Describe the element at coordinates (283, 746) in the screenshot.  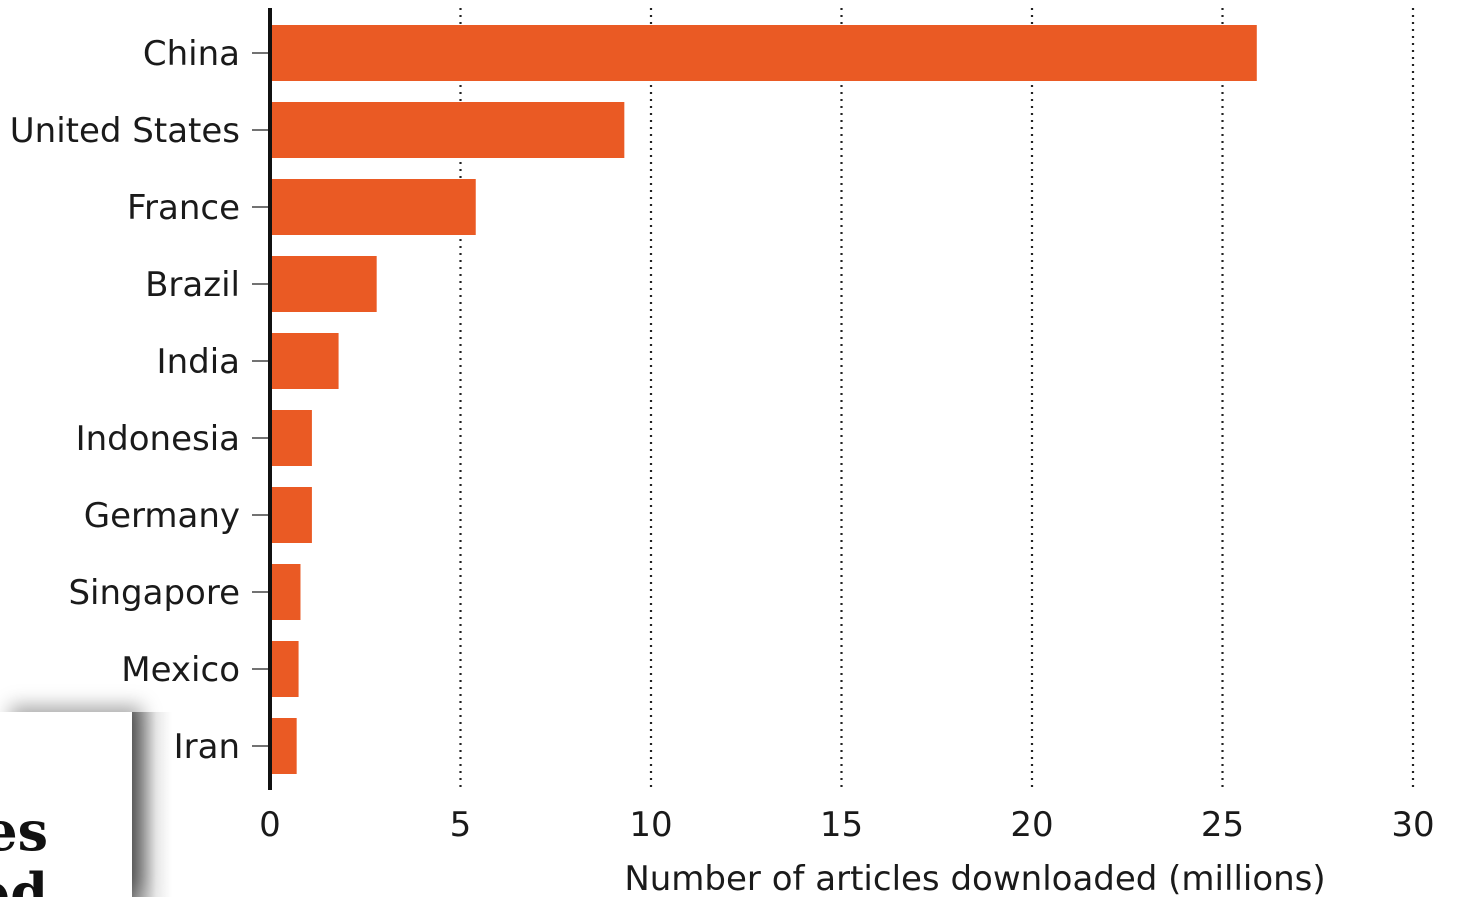
I see `bar-iran` at that location.